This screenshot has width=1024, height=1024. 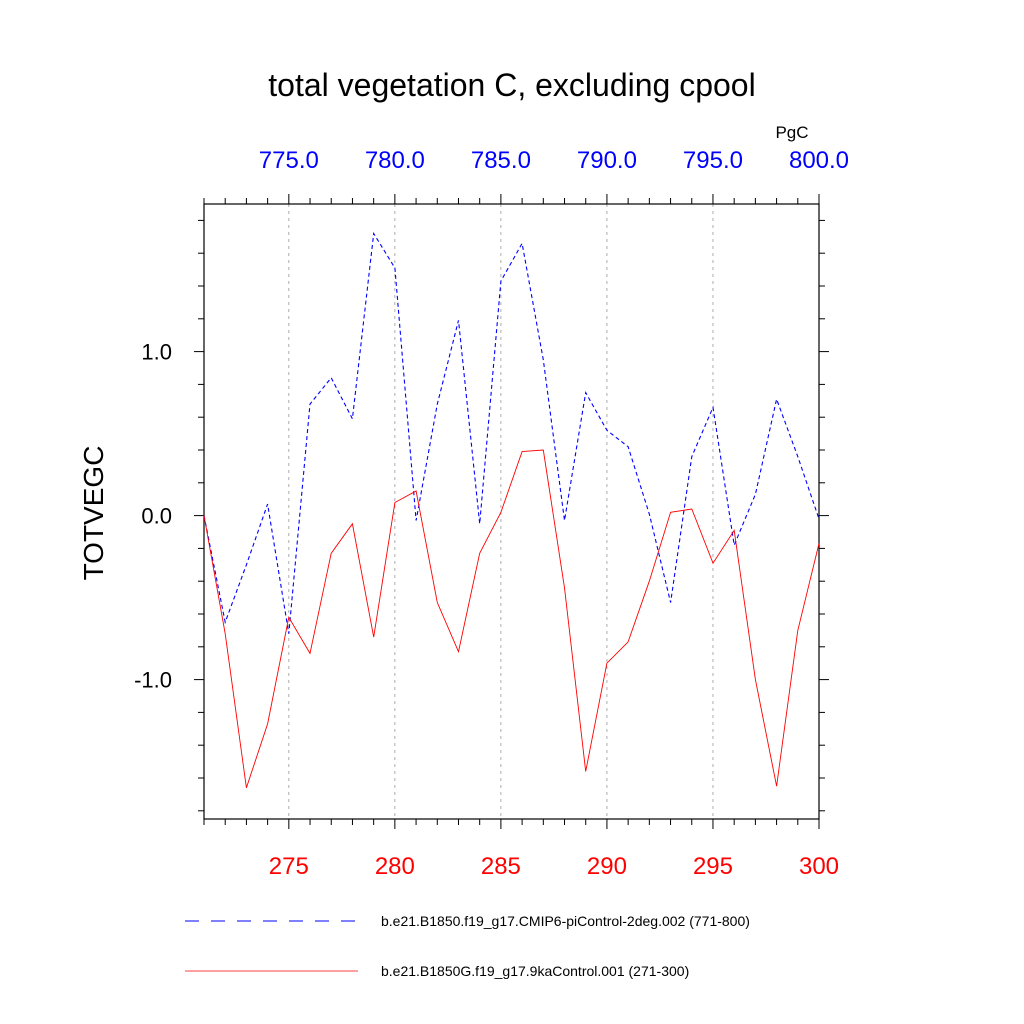 What do you see at coordinates (791, 132) in the screenshot?
I see `units-label: PgC` at bounding box center [791, 132].